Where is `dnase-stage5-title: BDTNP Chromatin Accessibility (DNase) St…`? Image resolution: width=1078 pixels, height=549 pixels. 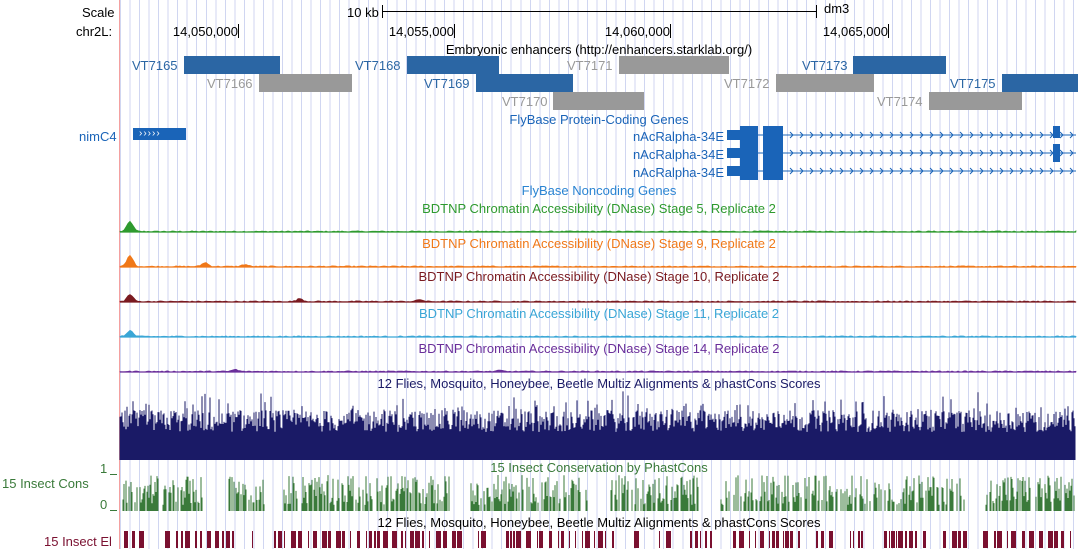 dnase-stage5-title: BDTNP Chromatin Accessibility (DNase) St… is located at coordinates (599, 208).